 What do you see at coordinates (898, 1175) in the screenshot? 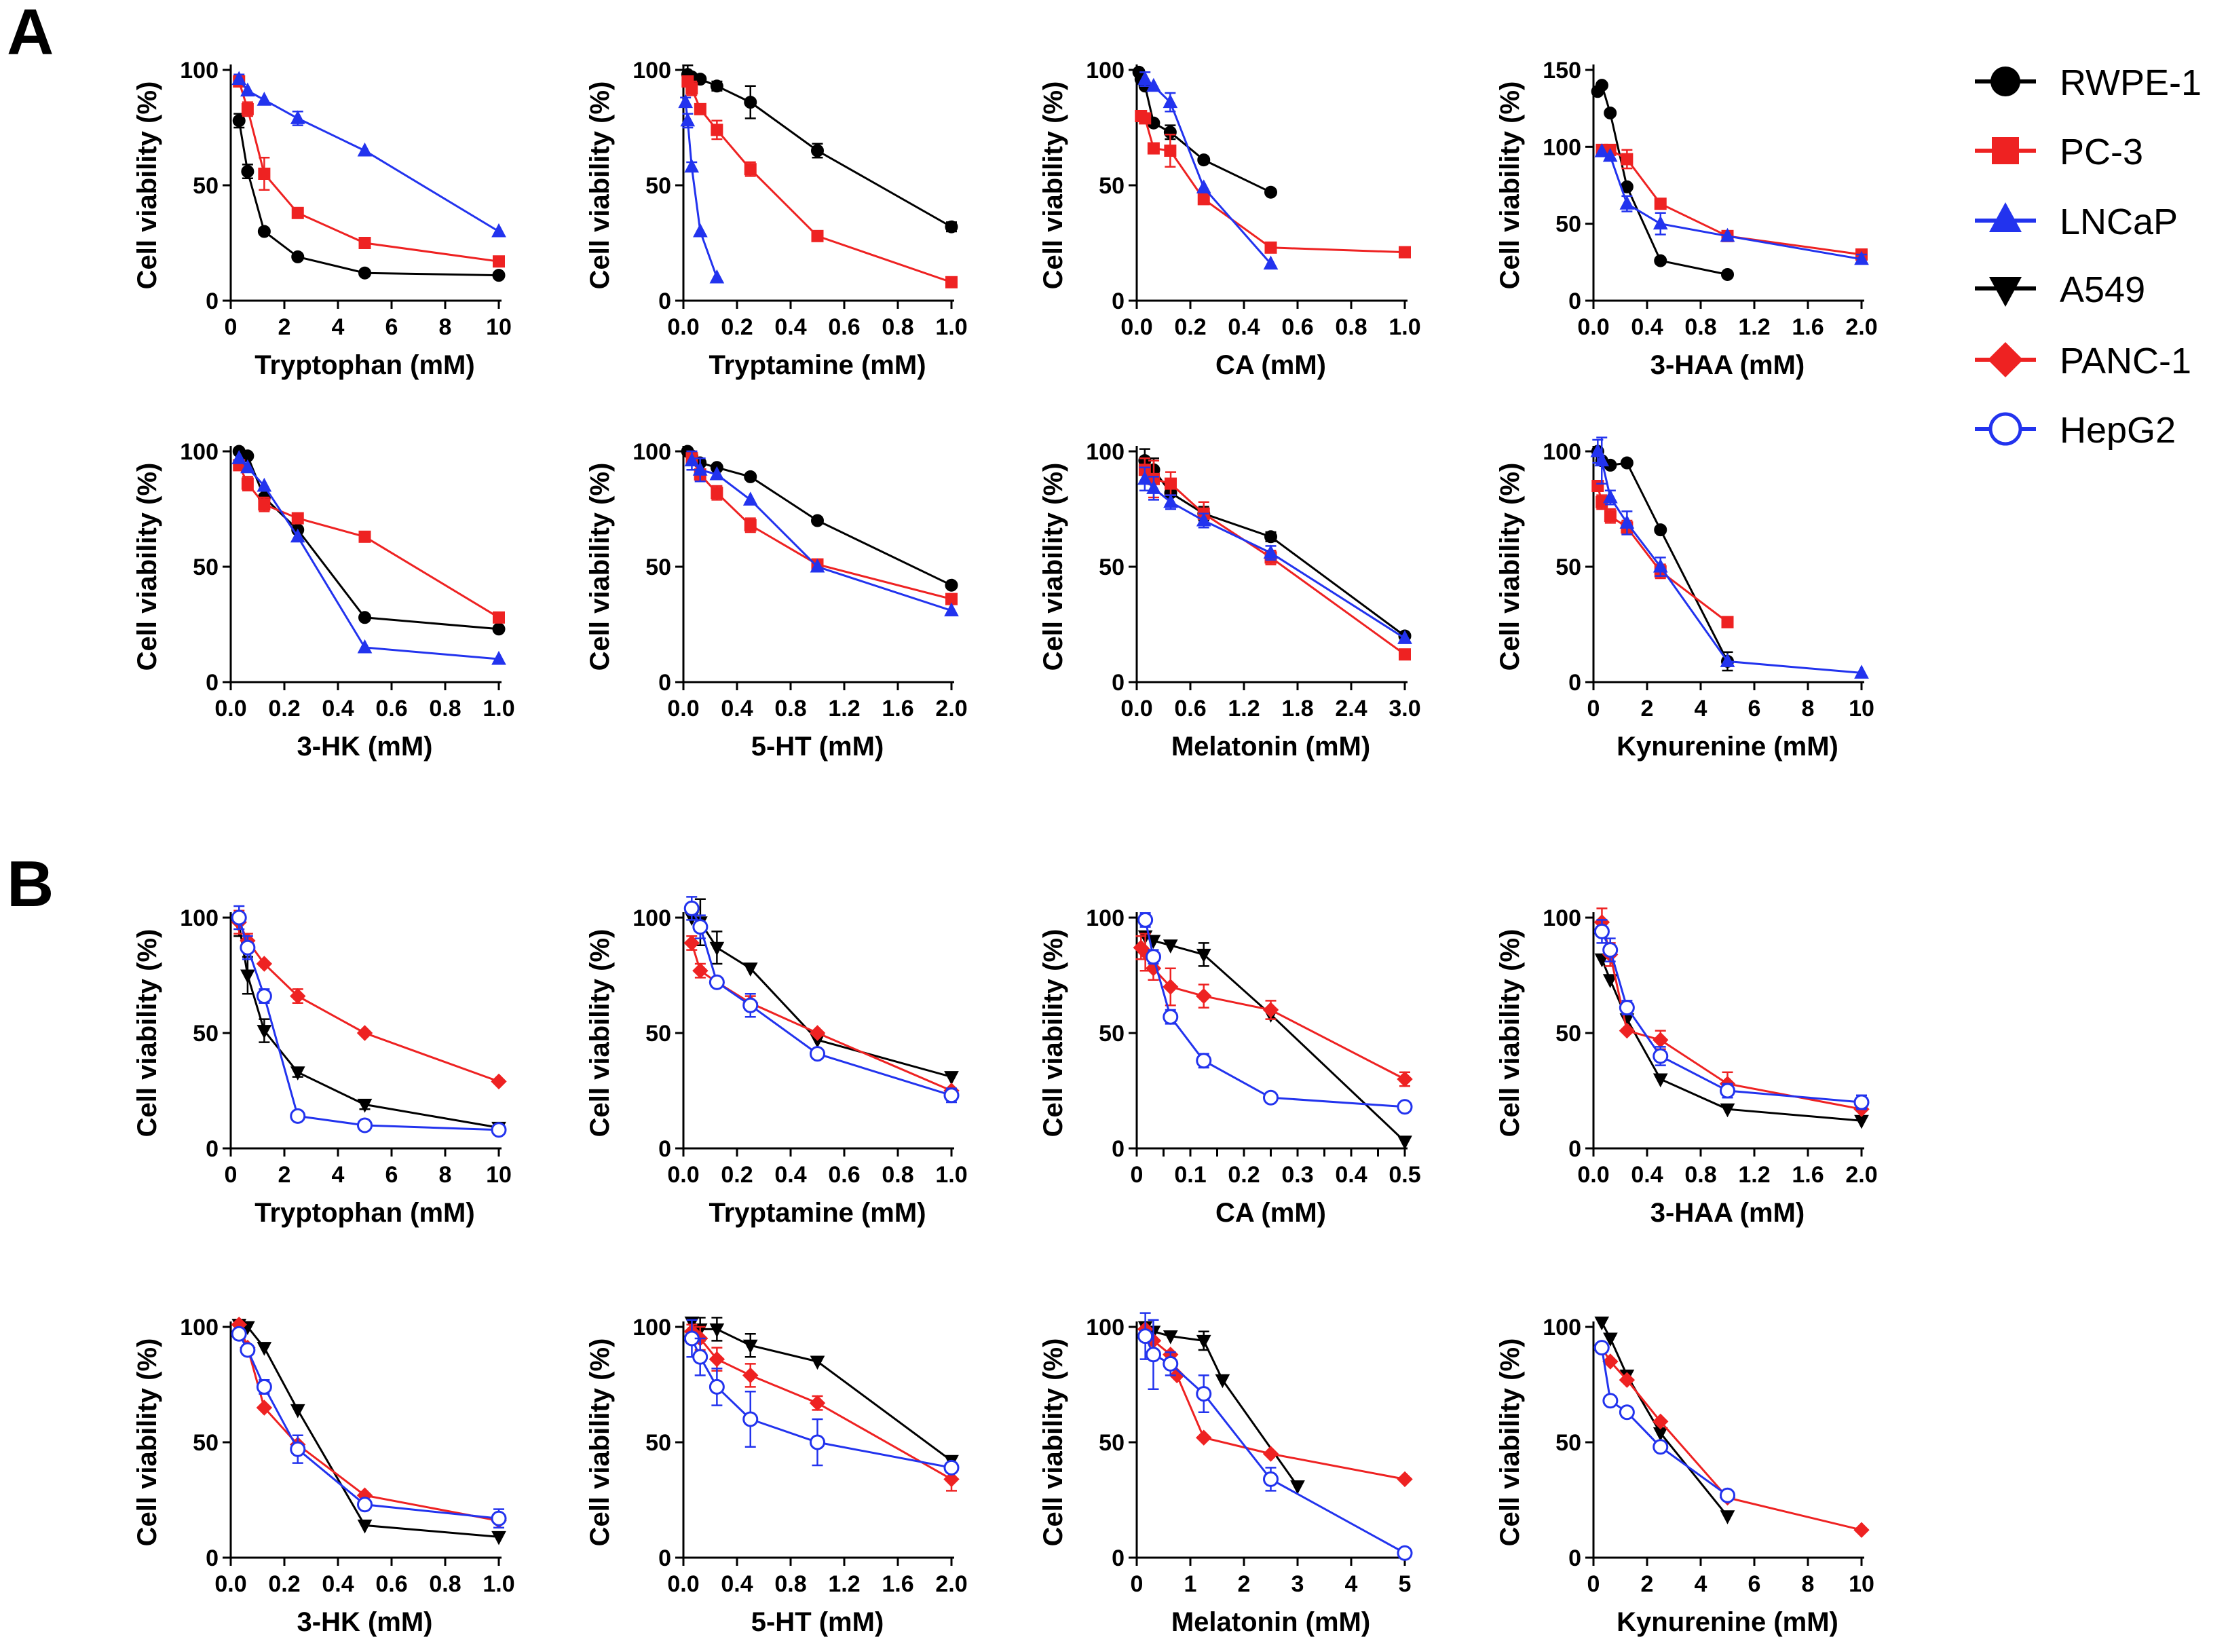
I see `x-tick-label: 0.8` at bounding box center [898, 1175].